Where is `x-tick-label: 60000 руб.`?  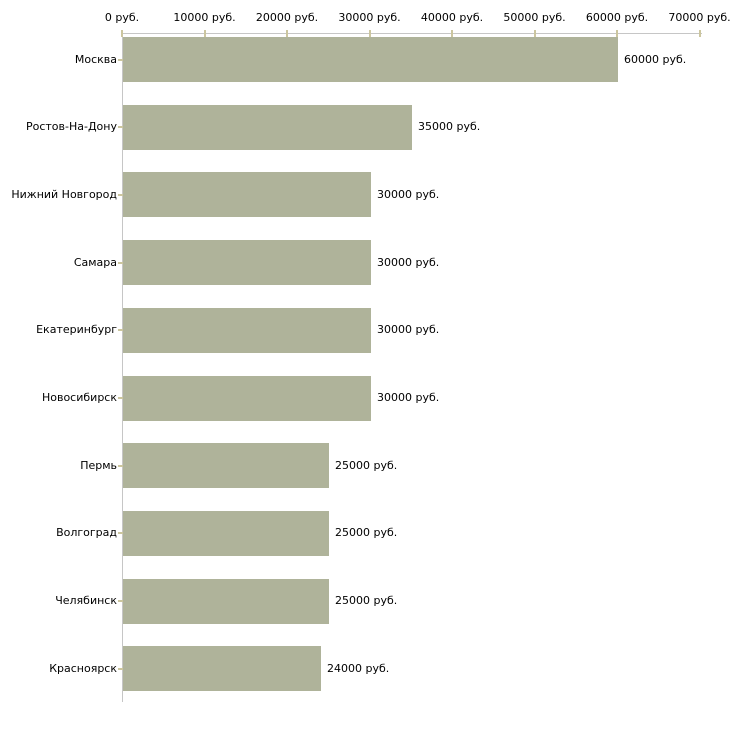
x-tick-label: 60000 руб. is located at coordinates (617, 17).